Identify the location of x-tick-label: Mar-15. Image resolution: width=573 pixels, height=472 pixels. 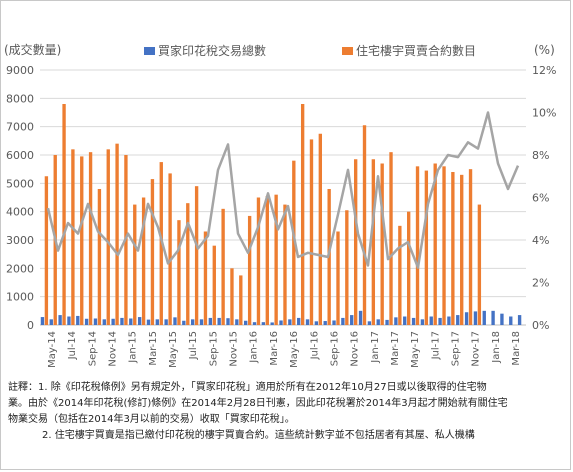
(153, 348).